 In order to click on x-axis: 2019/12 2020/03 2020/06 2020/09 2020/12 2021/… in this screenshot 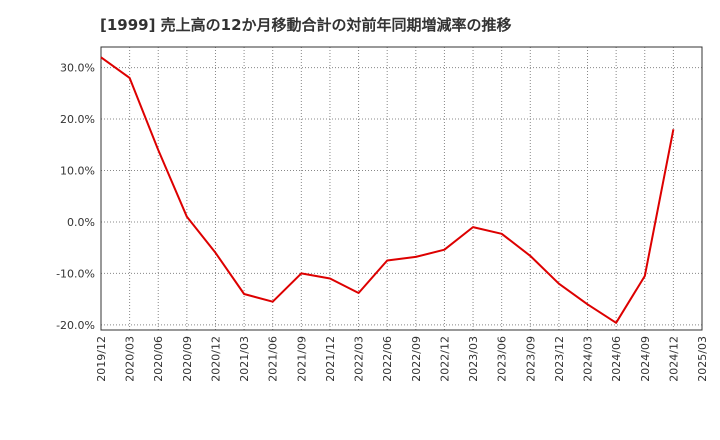, I will do `click(402, 359)`.